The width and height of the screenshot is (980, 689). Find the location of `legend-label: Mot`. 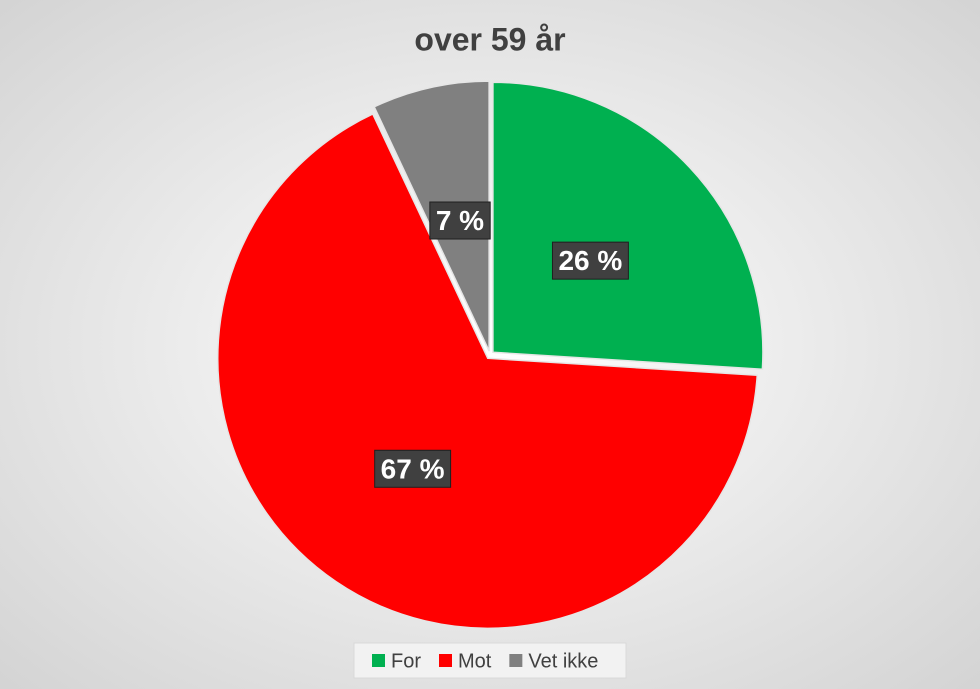

legend-label: Mot is located at coordinates (475, 661).